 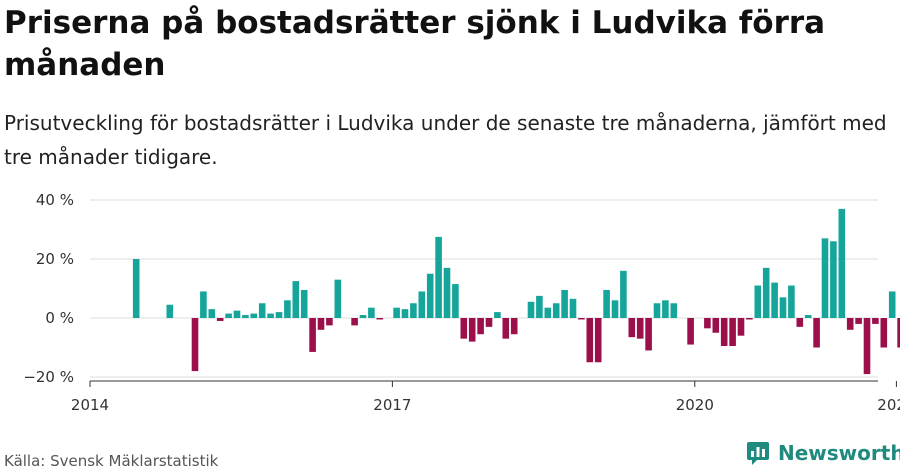 I want to click on brand-logo: Newsworthy, so click(x=823, y=453).